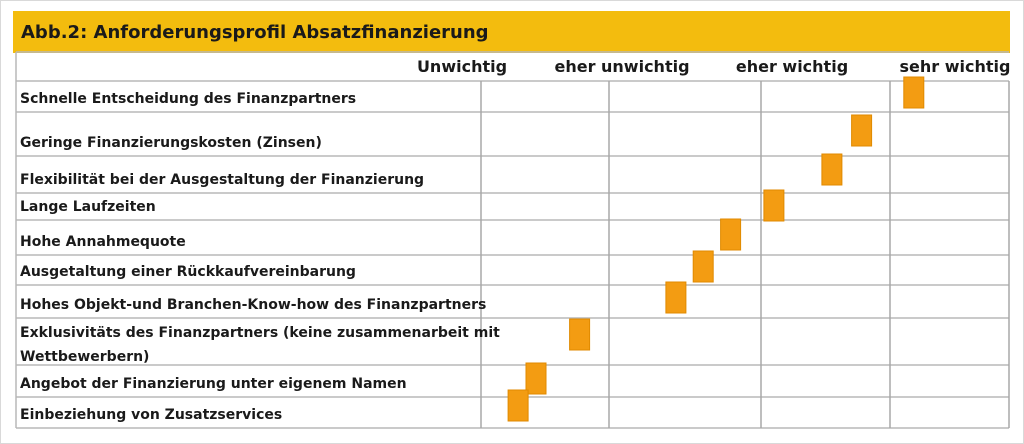 The width and height of the screenshot is (1024, 444). I want to click on column-header: sehr wichtig, so click(955, 66).